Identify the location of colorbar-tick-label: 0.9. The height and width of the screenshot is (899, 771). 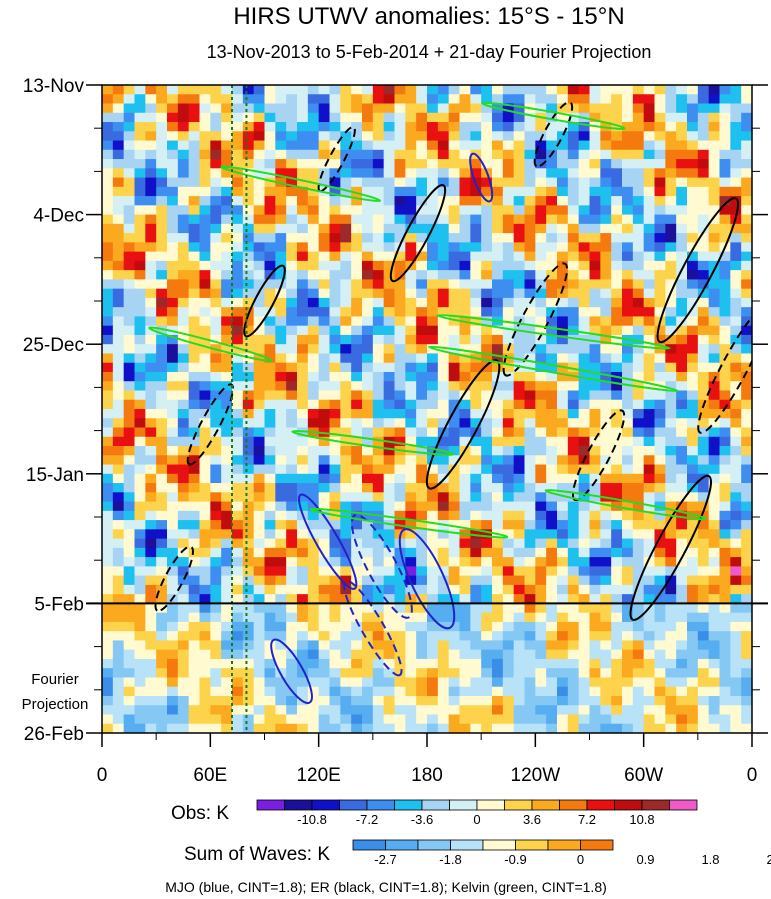
(645, 859).